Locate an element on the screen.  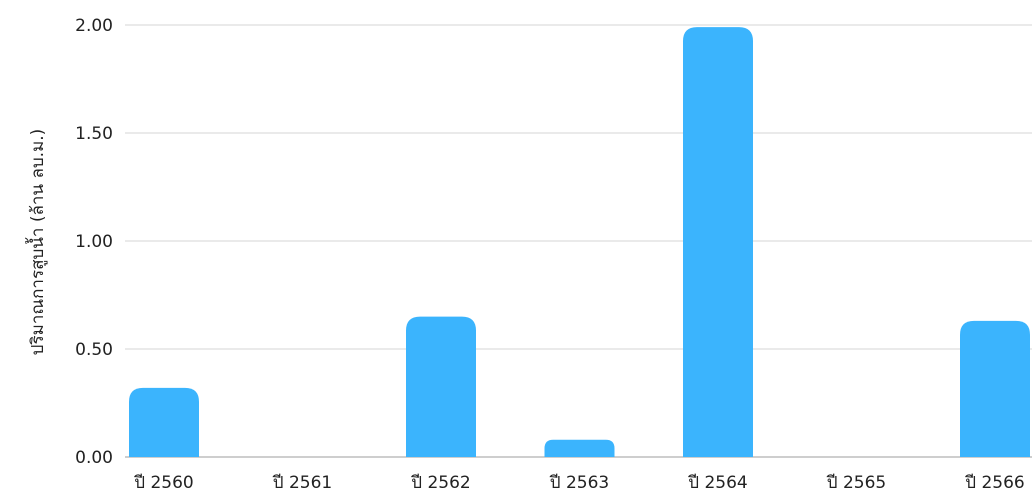
x-tick-label: ปี 2563 is located at coordinates (579, 483).